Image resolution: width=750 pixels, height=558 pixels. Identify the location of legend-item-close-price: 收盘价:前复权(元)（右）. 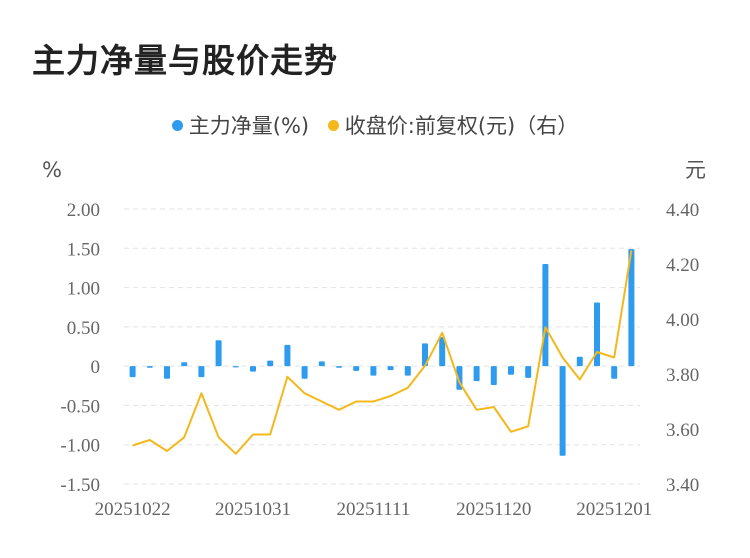
(453, 125).